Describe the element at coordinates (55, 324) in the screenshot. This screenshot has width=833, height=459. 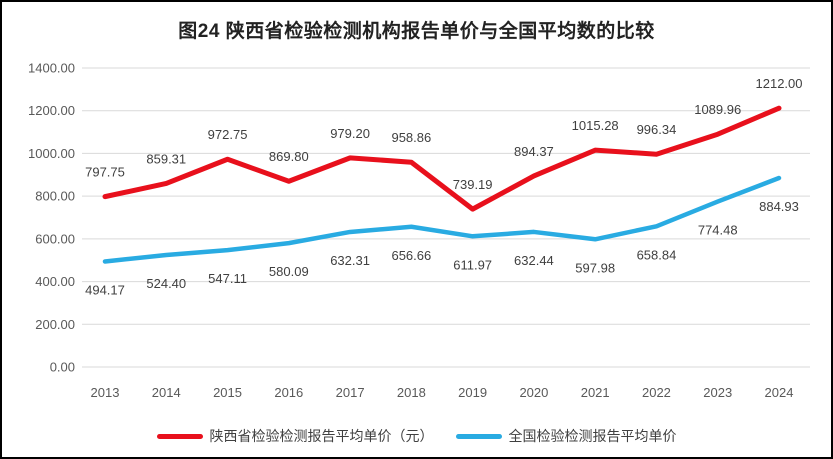
I see `y-axis-tick-label: 200.00` at that location.